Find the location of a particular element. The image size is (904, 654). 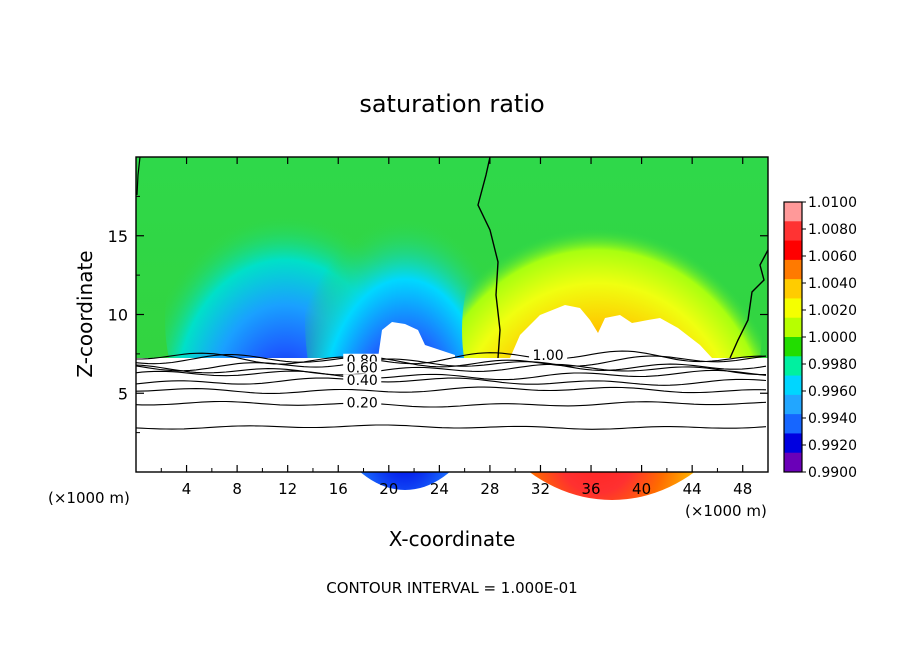

left-edge-contour is located at coordinates (138, 176).